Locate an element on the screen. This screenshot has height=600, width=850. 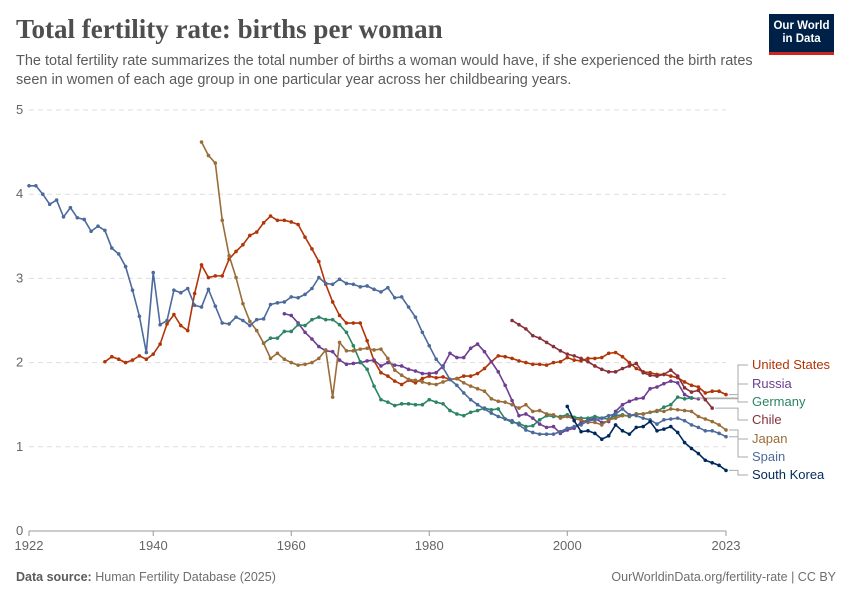
y-tick-label: 0 is located at coordinates (19, 530).